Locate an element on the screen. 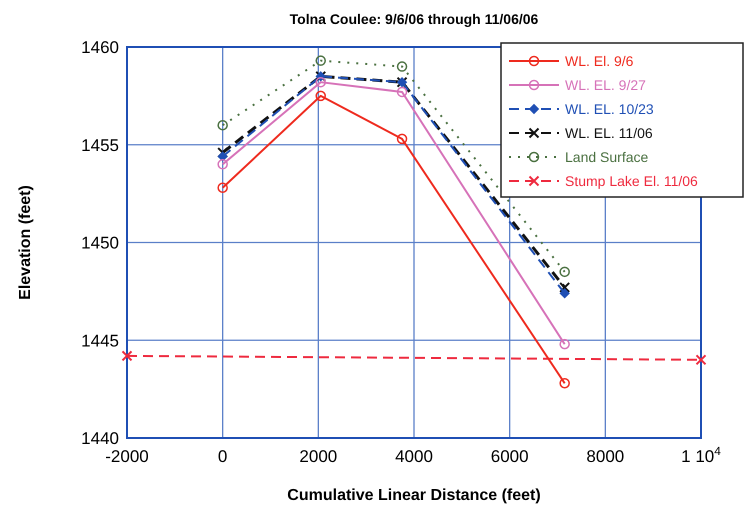 This screenshot has width=745, height=508. legend-label: WL. EL. 9/27 is located at coordinates (605, 85).